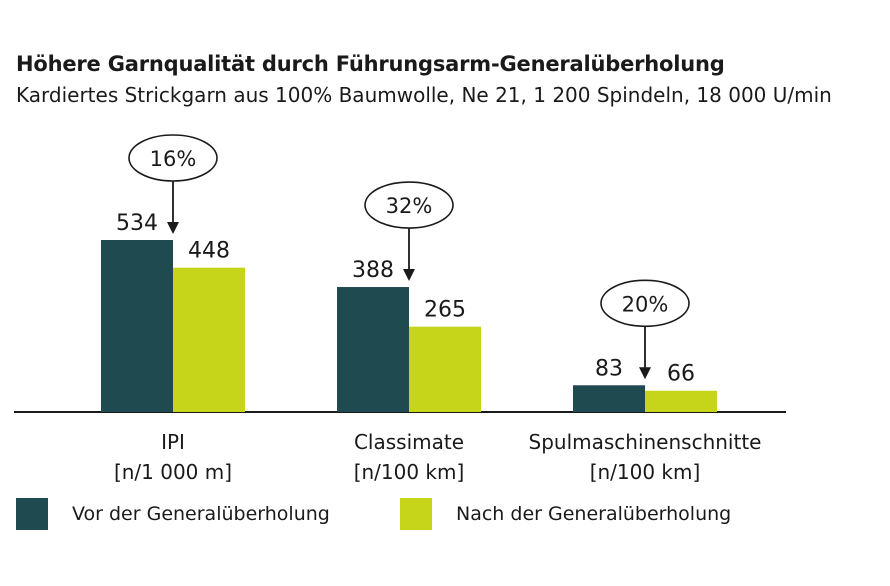  What do you see at coordinates (173, 442) in the screenshot?
I see `x-tick-label: IPI` at bounding box center [173, 442].